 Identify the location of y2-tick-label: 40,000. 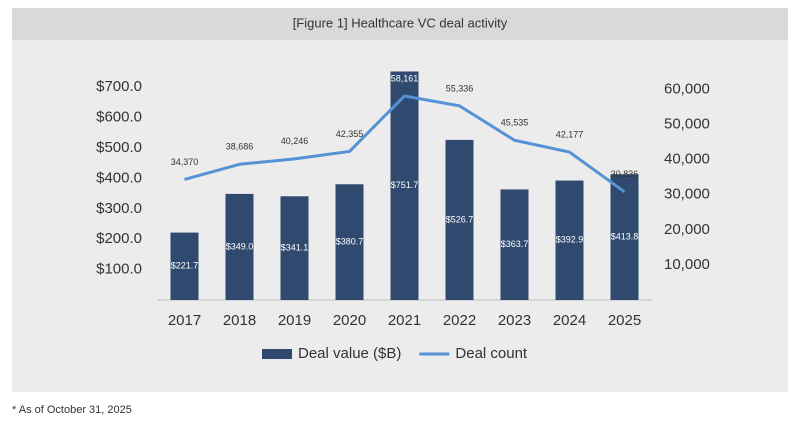
(687, 159).